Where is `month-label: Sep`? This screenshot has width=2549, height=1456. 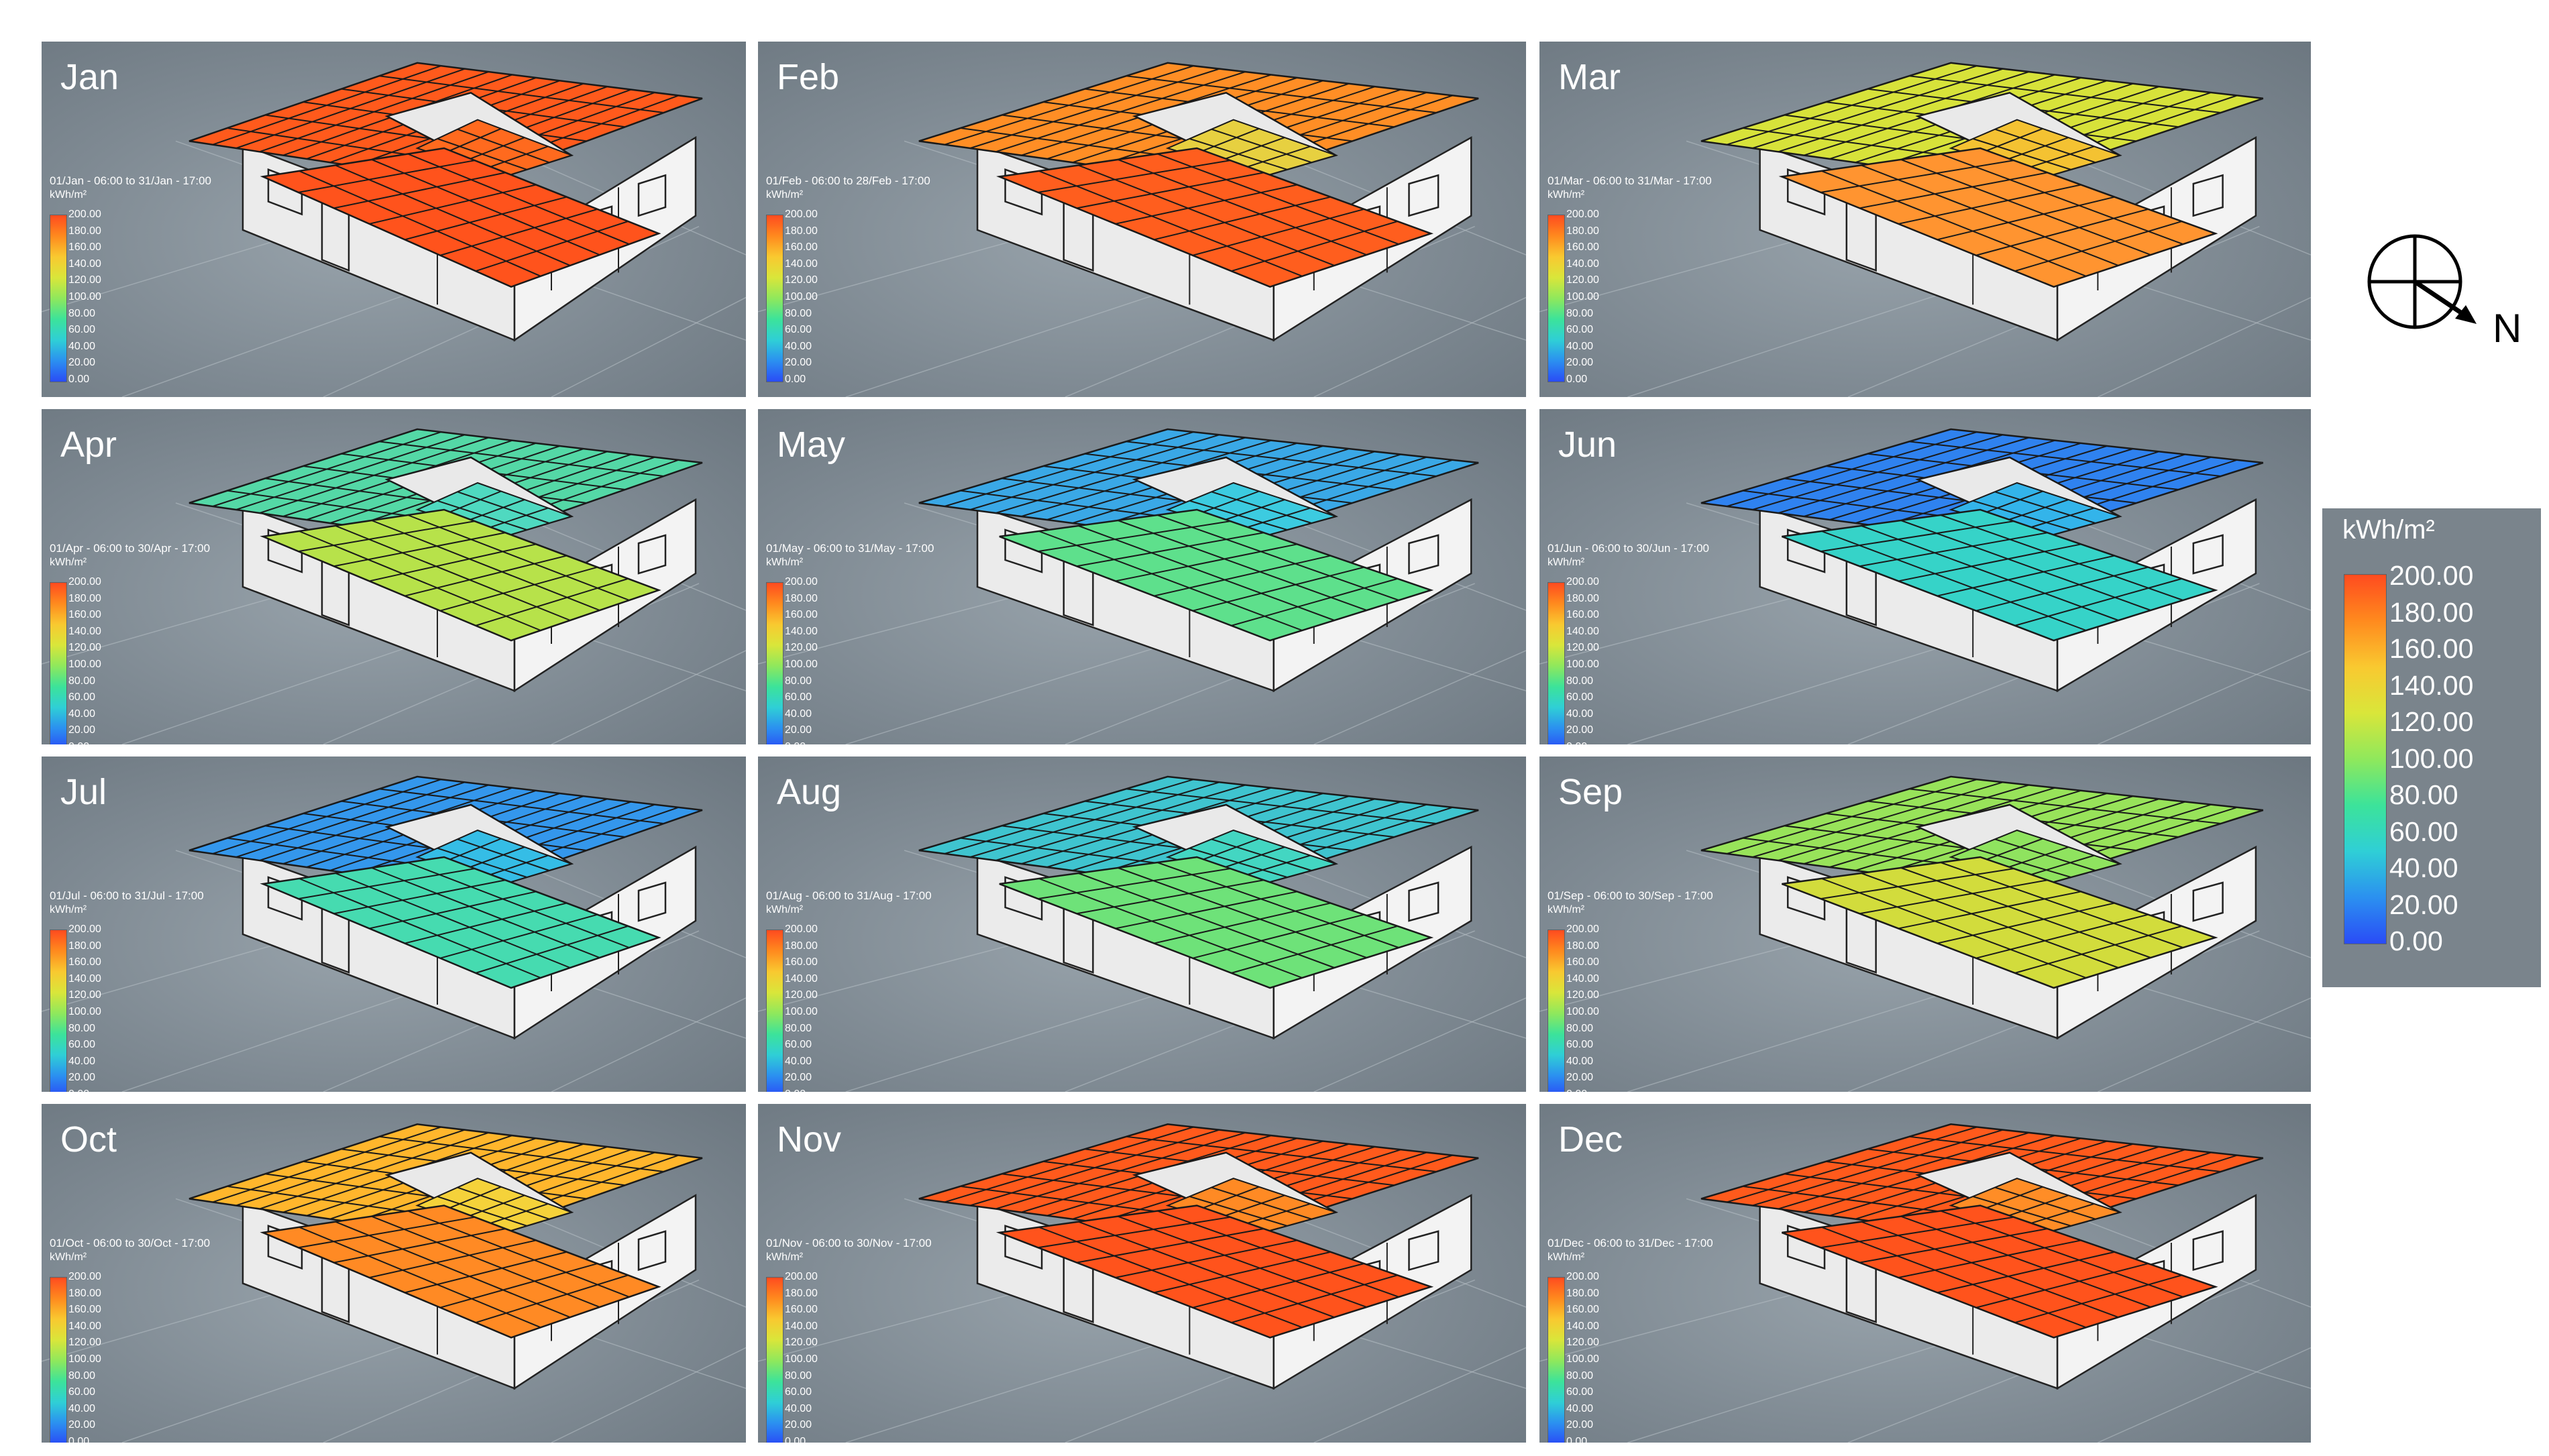 month-label: Sep is located at coordinates (1590, 792).